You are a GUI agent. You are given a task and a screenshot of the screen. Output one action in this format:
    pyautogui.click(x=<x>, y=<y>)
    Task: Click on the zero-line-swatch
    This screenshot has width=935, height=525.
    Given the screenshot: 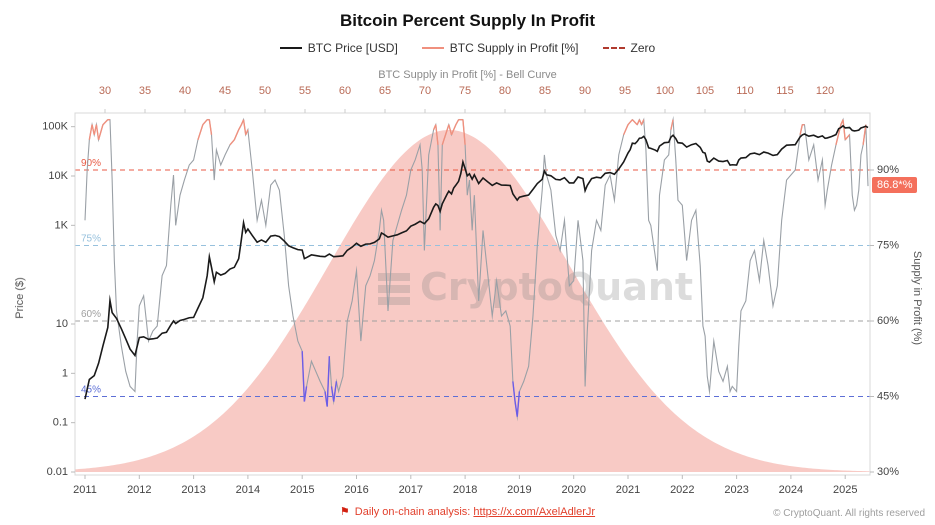 What is the action you would take?
    pyautogui.click(x=613, y=48)
    